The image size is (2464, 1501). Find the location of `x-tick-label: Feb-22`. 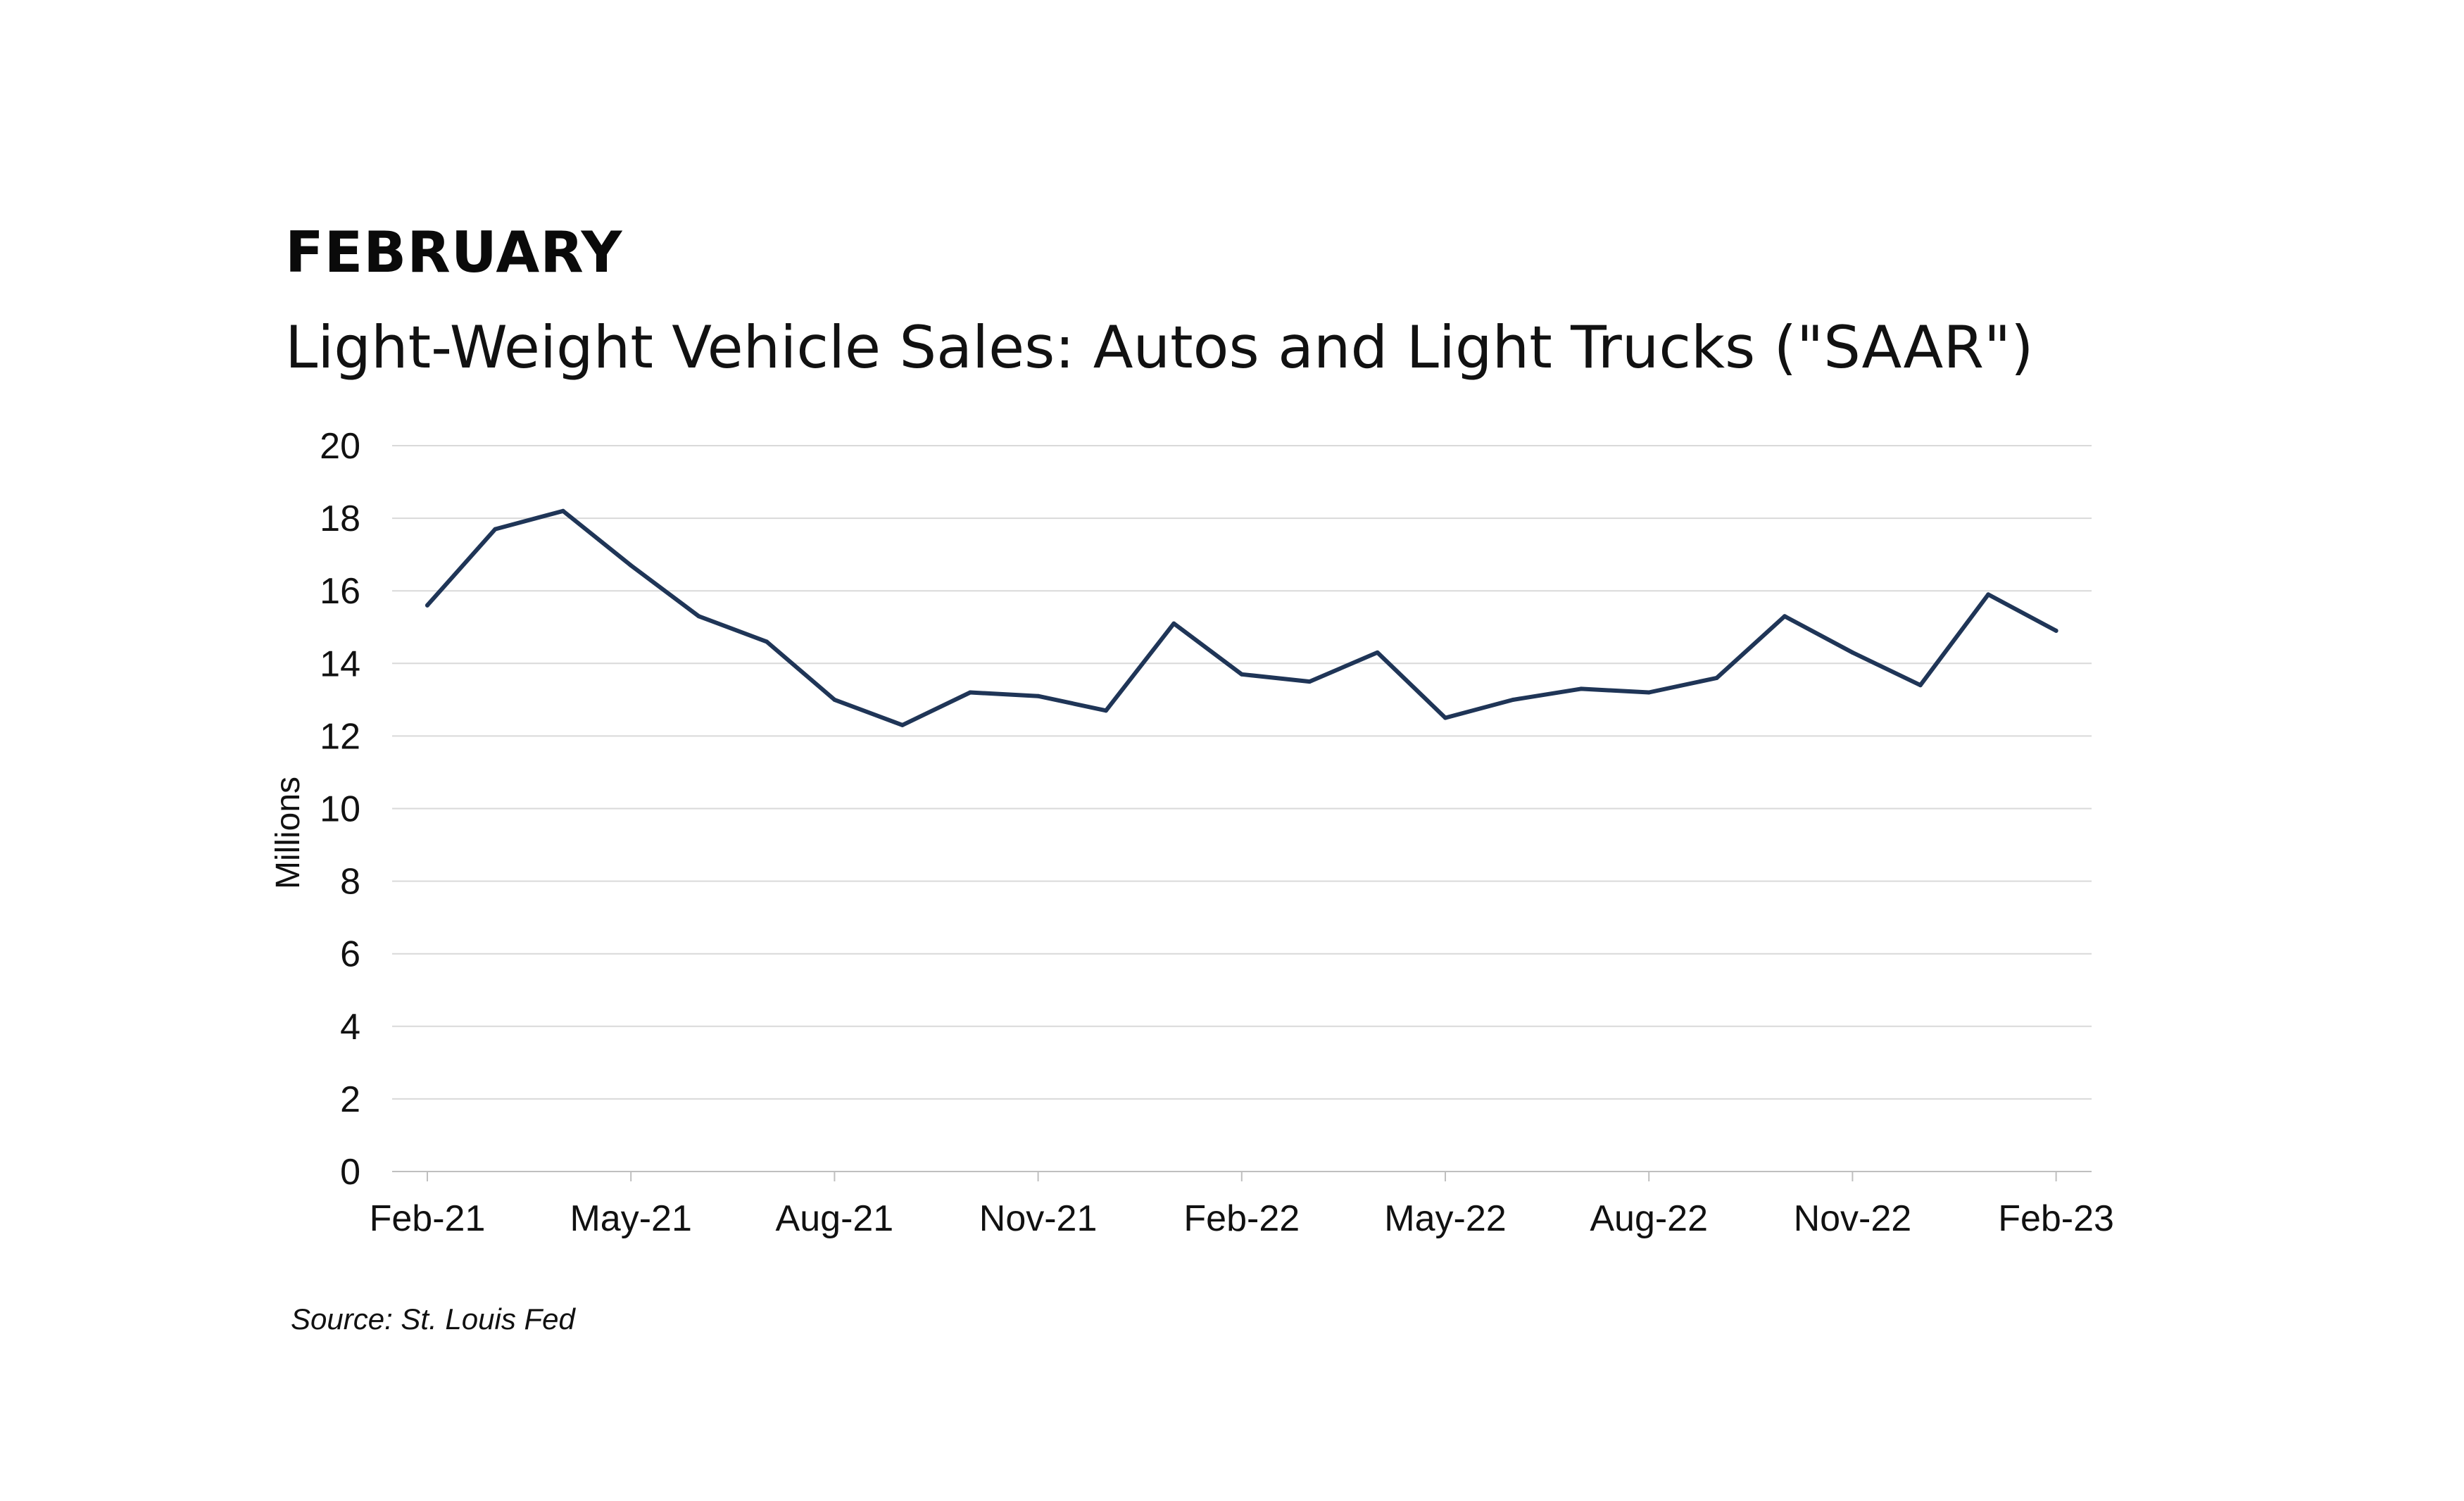

x-tick-label: Feb-22 is located at coordinates (1241, 1218).